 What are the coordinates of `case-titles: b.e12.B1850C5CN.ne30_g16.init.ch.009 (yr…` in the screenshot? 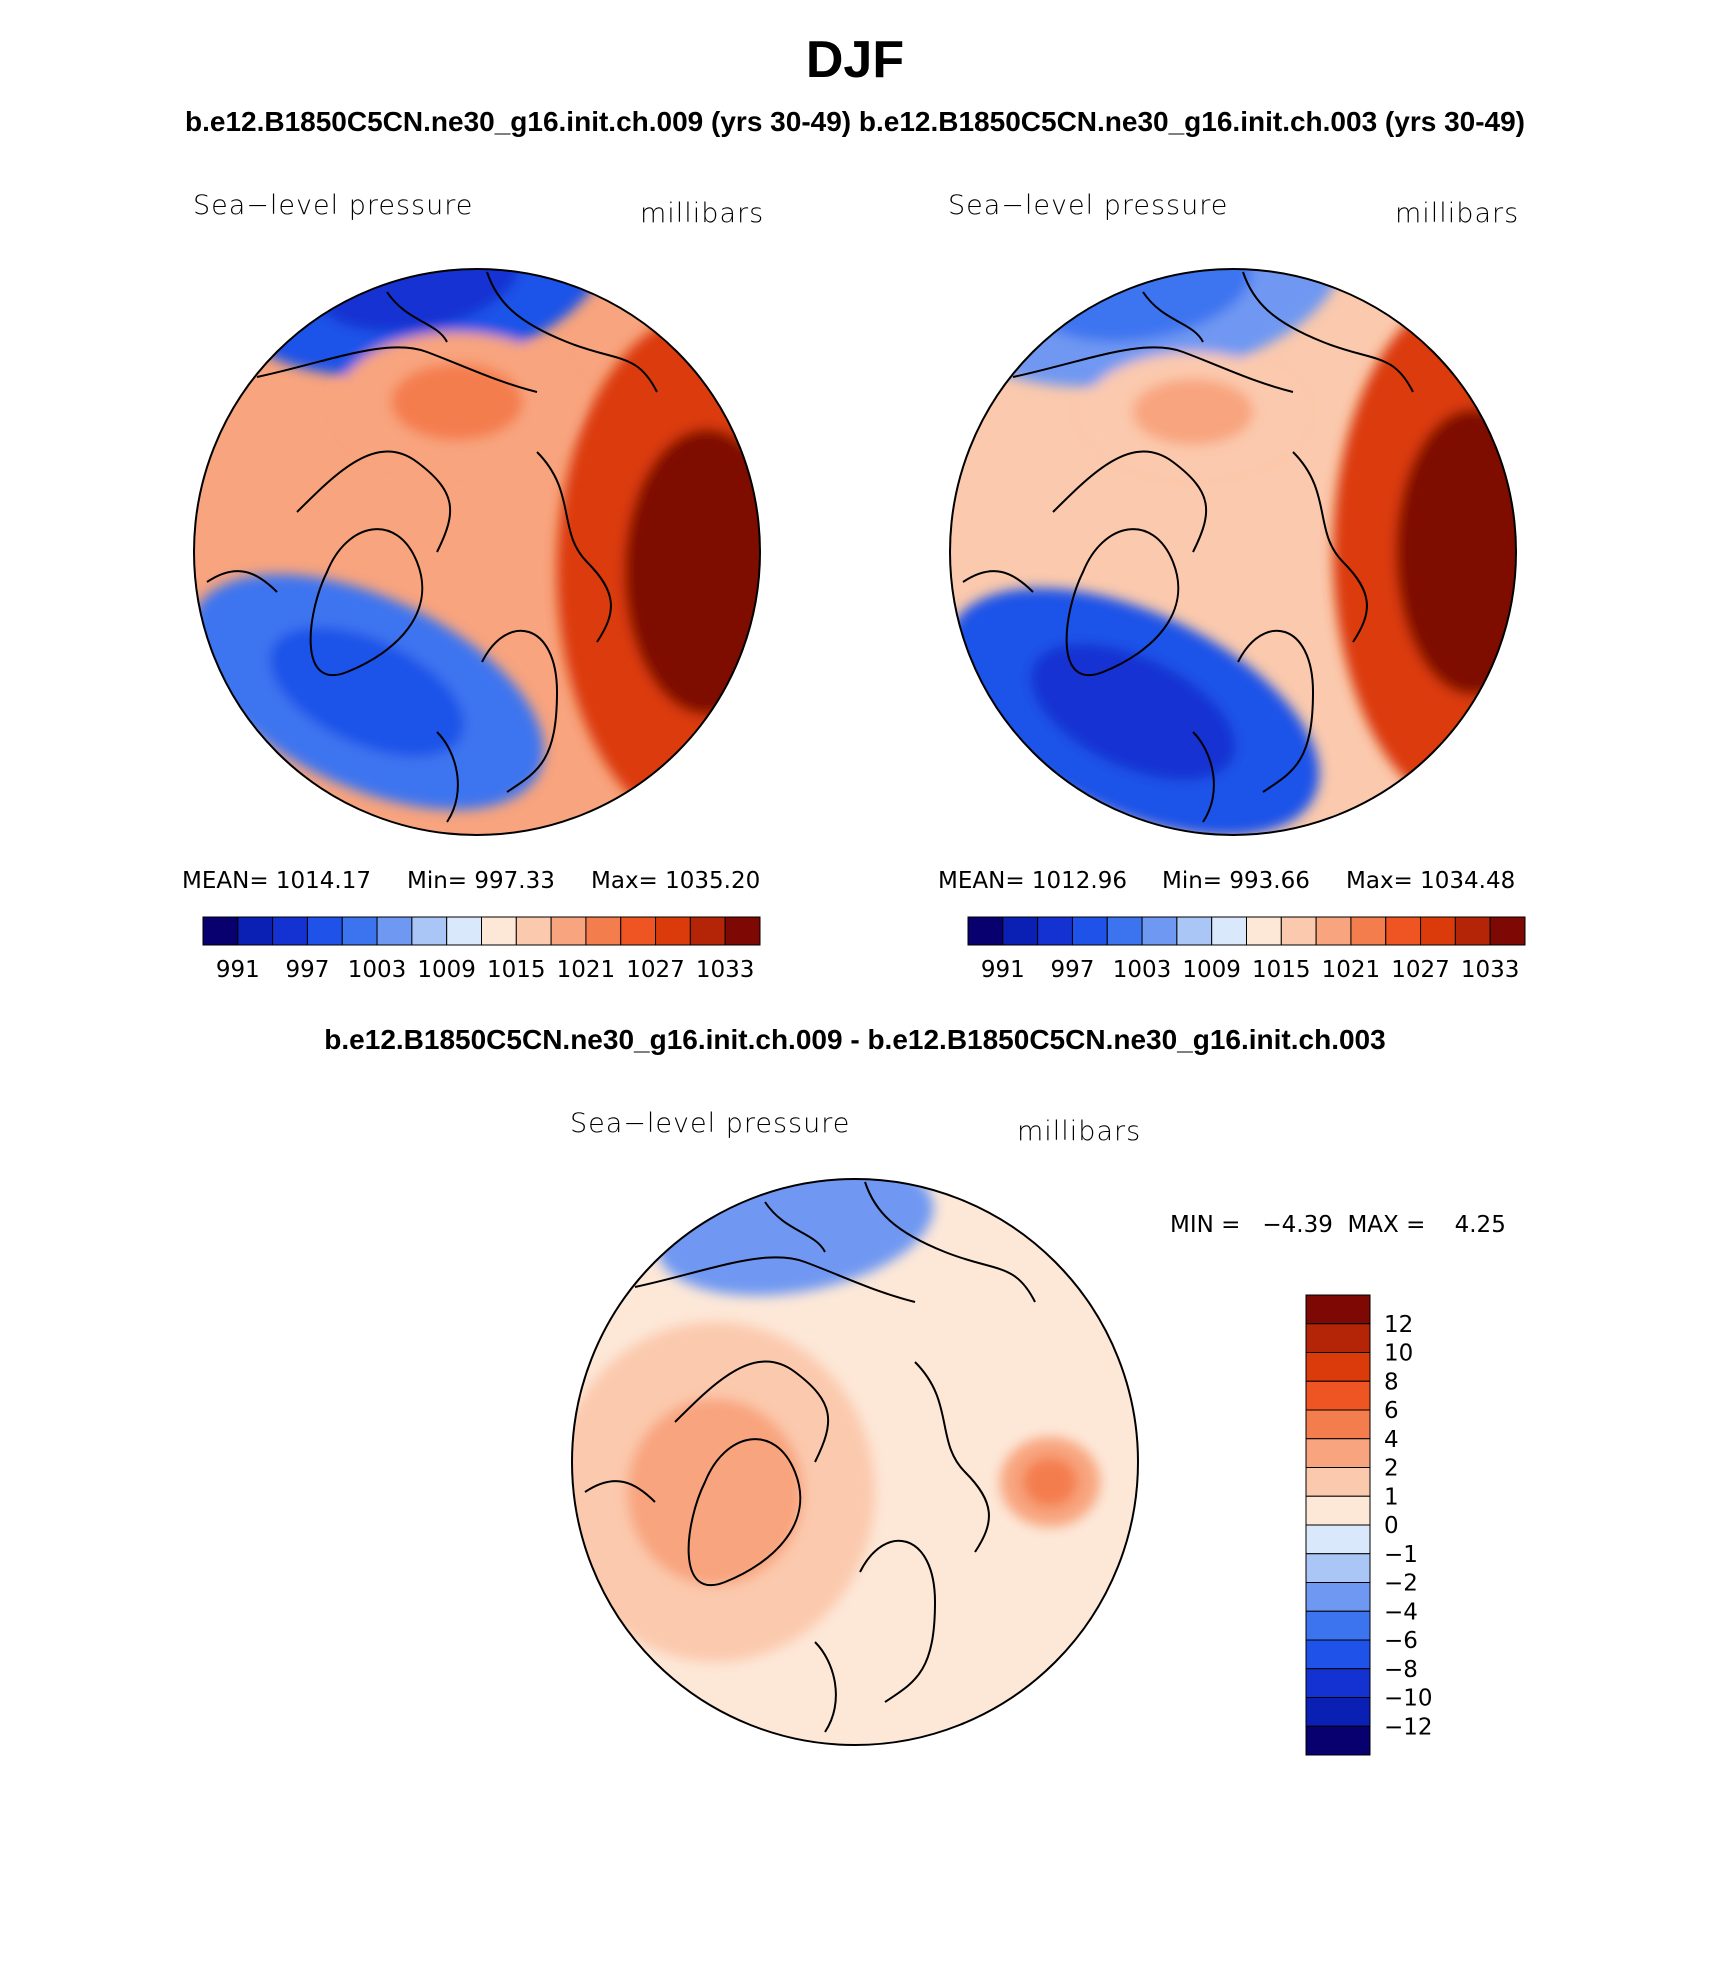 It's located at (855, 121).